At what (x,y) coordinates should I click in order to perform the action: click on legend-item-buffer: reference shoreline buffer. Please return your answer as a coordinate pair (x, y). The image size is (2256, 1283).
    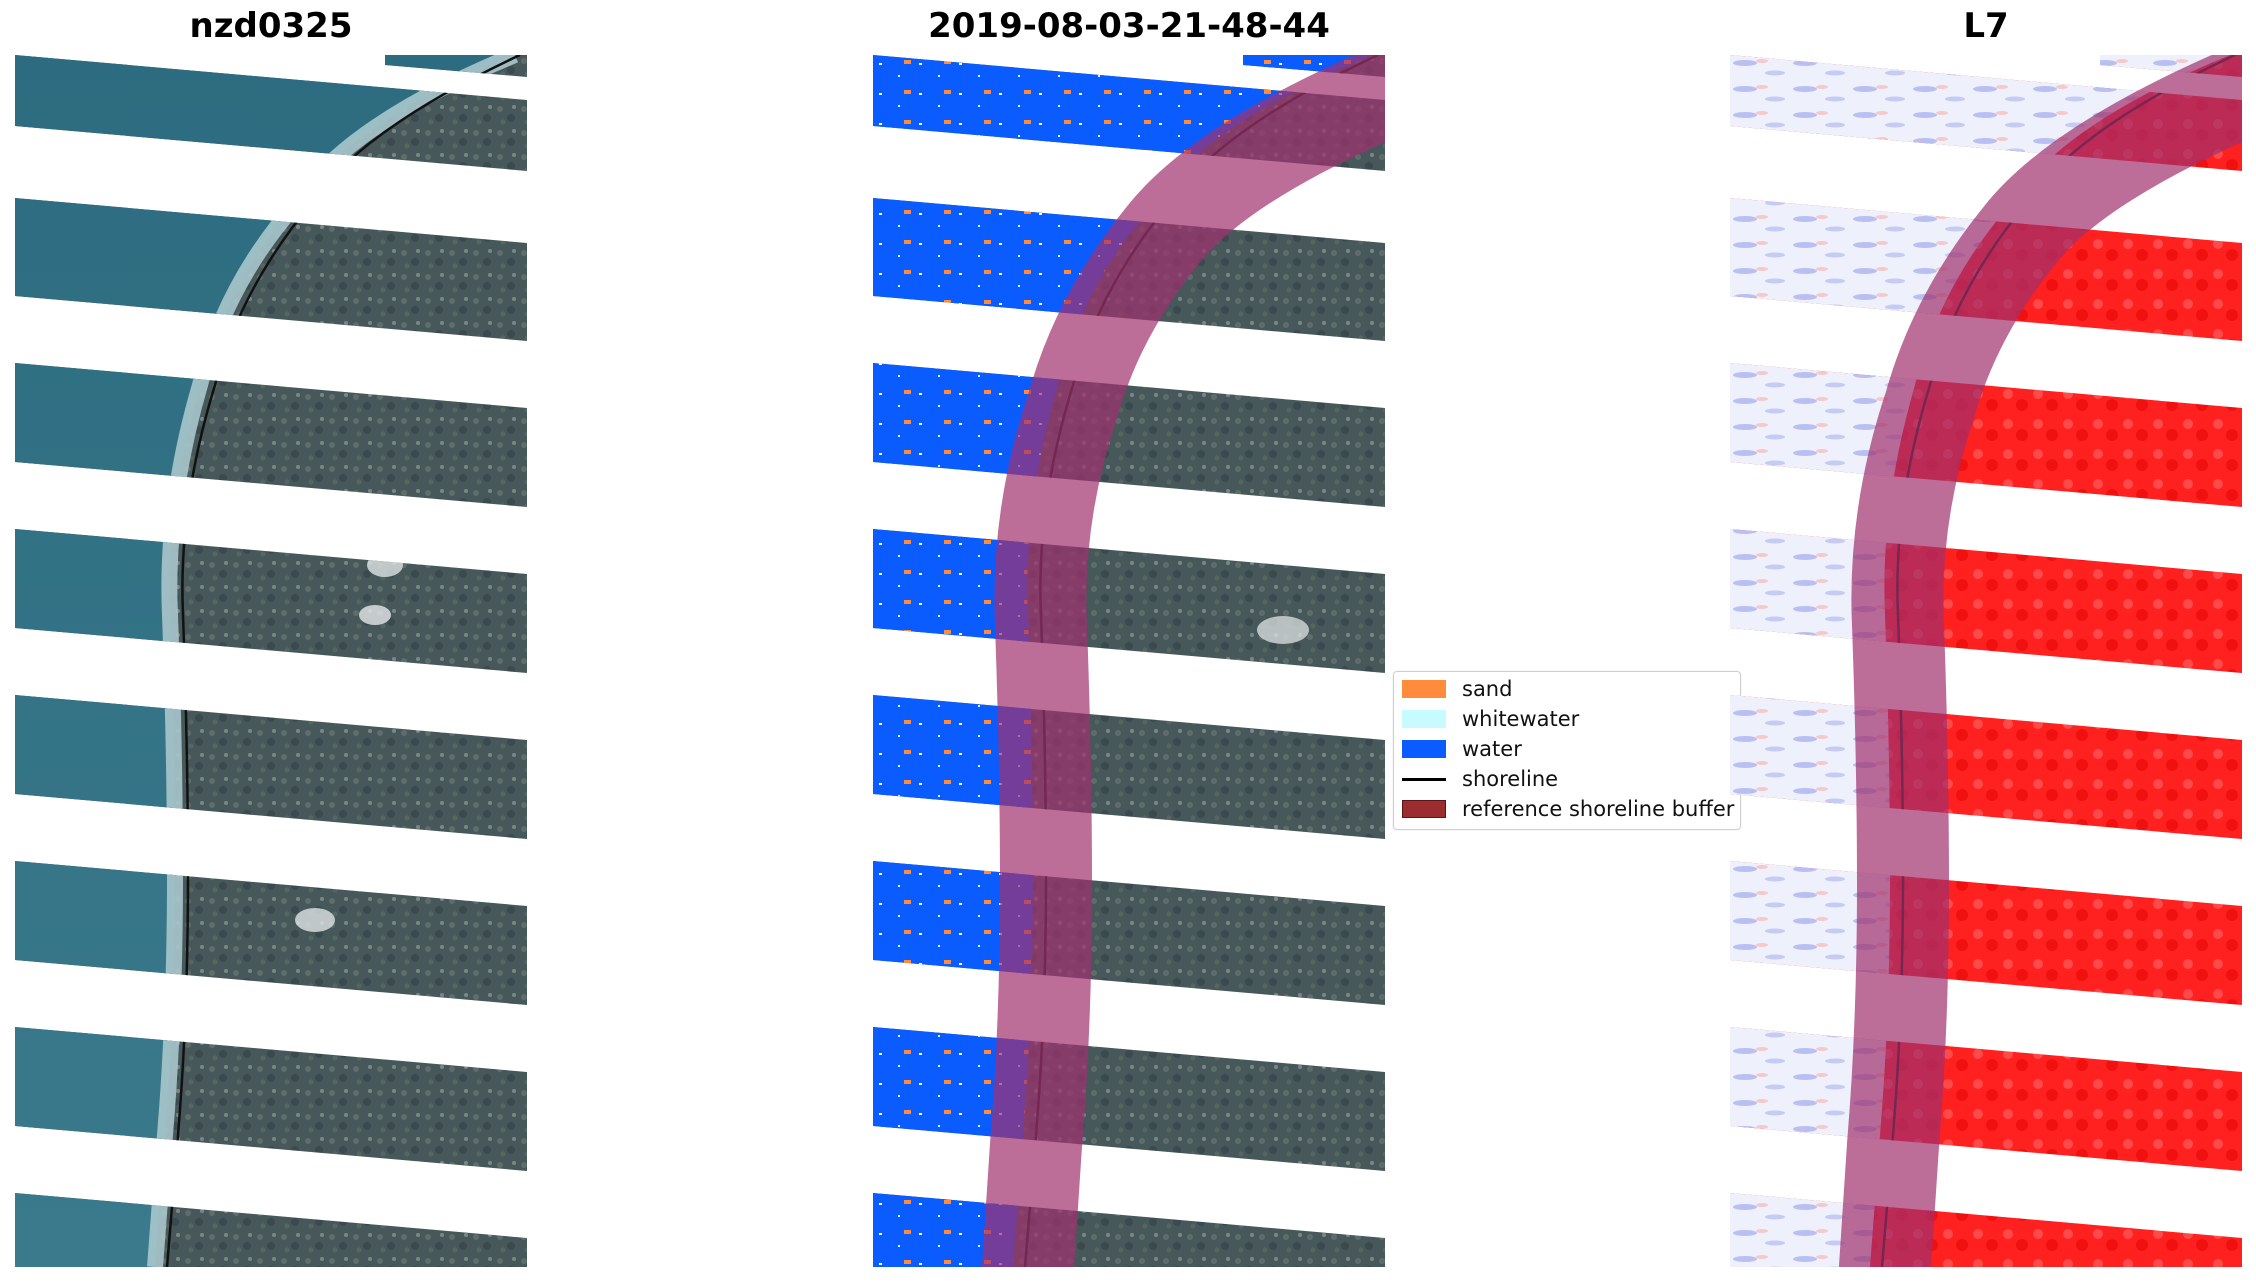
    Looking at the image, I should click on (1568, 809).